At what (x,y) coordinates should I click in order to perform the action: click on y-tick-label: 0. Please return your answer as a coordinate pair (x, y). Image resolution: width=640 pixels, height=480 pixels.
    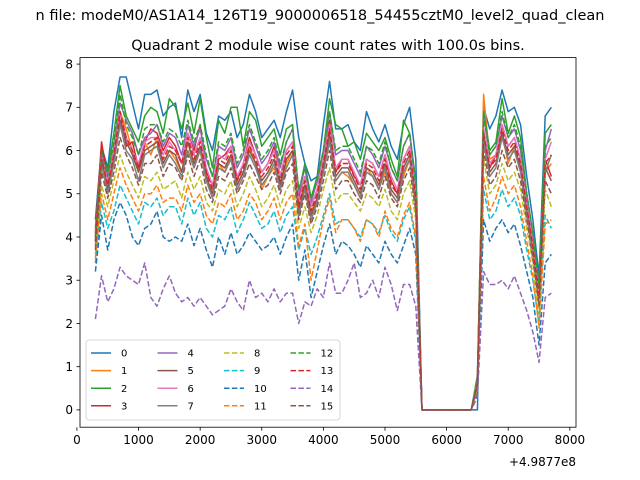
    Looking at the image, I should click on (69, 410).